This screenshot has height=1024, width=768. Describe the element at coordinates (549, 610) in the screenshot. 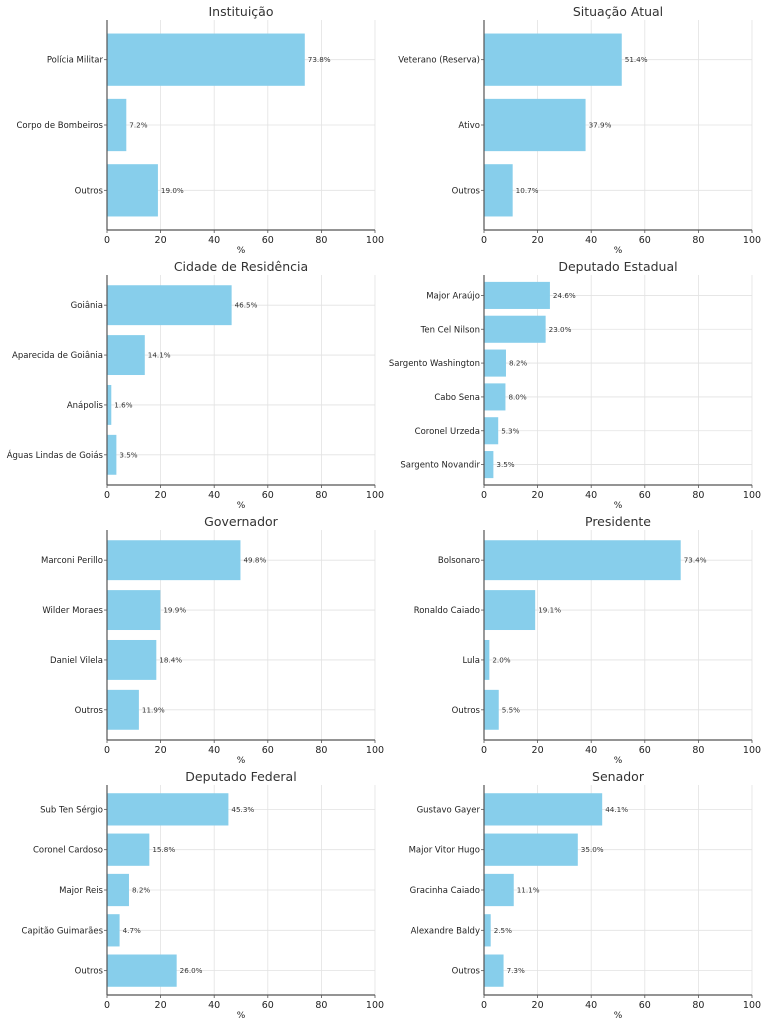

I see `bar-value-label: 19.1%` at that location.